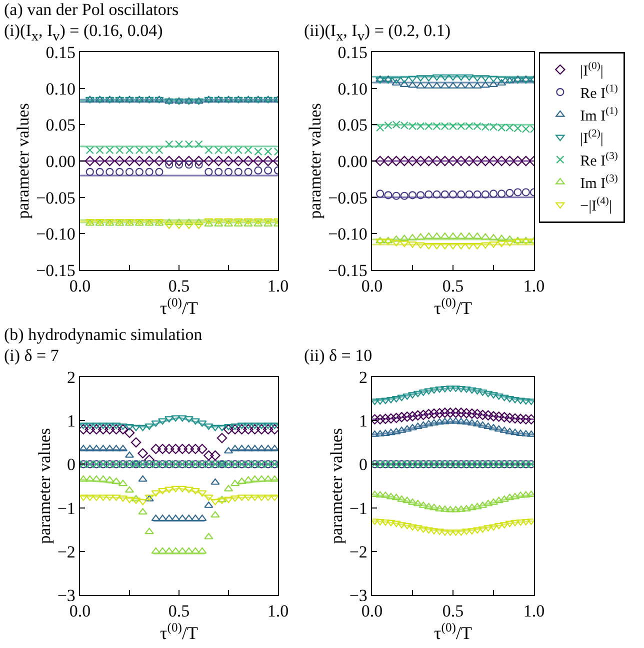 The height and width of the screenshot is (648, 644). I want to click on y-tick-label: 0.10, so click(61, 88).